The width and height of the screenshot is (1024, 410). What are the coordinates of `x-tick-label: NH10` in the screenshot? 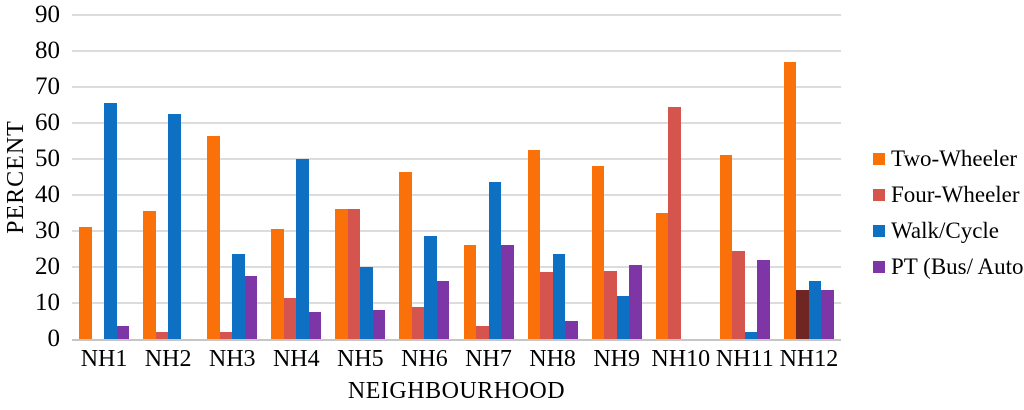 It's located at (681, 359).